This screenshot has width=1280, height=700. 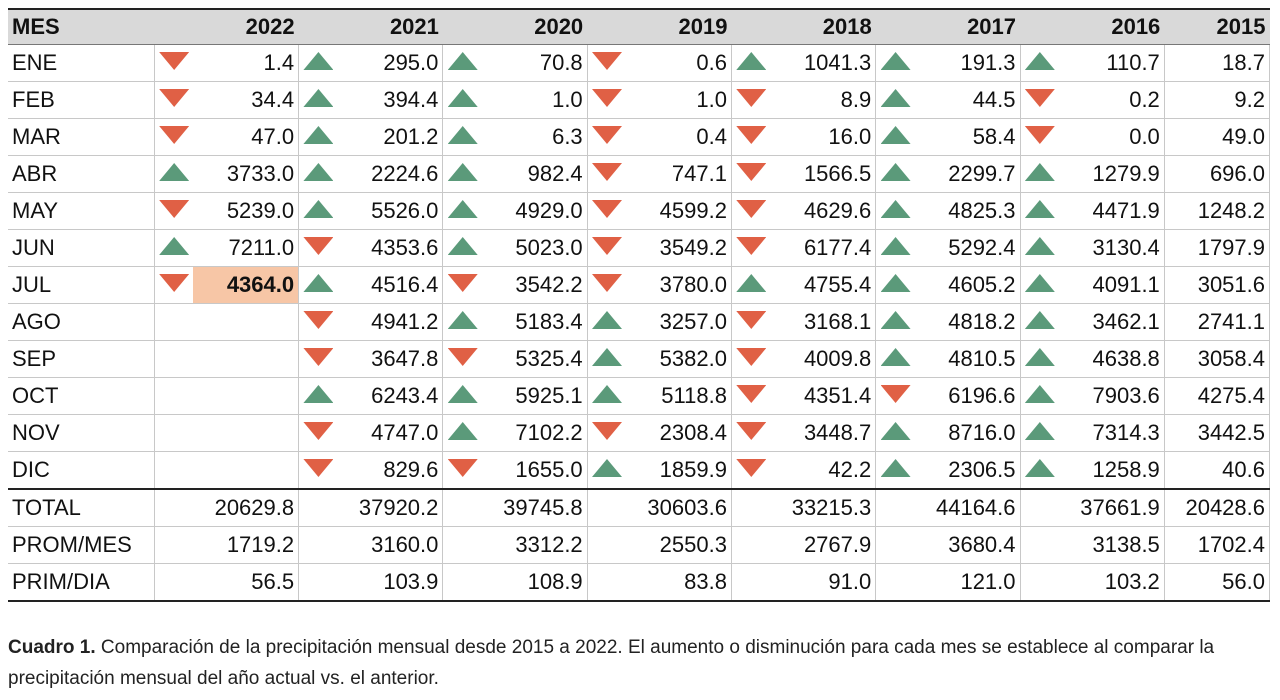 What do you see at coordinates (1217, 63) in the screenshot?
I see `value-cell: 18.7` at bounding box center [1217, 63].